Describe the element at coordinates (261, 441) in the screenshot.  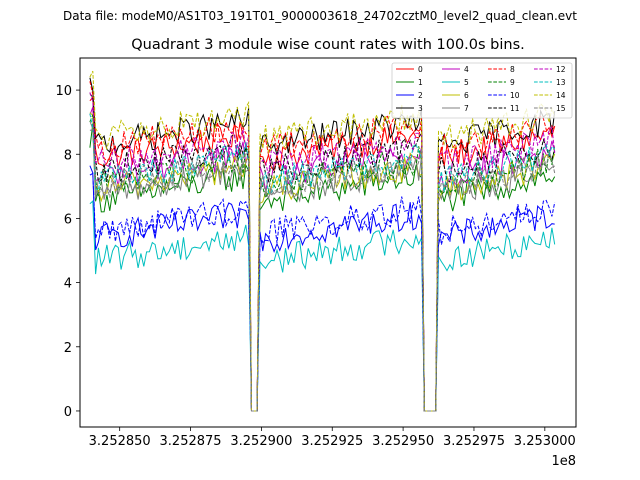
I see `x-tick-label: 3.252900` at that location.